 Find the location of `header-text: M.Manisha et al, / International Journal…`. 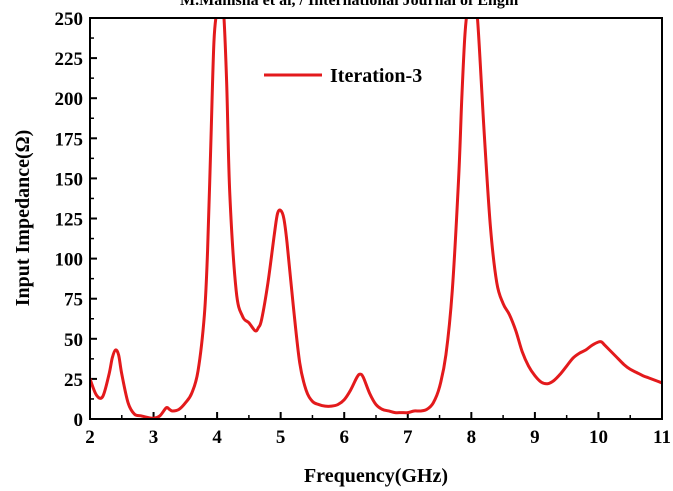

header-text: M.Manisha et al, / International Journal… is located at coordinates (349, 4).